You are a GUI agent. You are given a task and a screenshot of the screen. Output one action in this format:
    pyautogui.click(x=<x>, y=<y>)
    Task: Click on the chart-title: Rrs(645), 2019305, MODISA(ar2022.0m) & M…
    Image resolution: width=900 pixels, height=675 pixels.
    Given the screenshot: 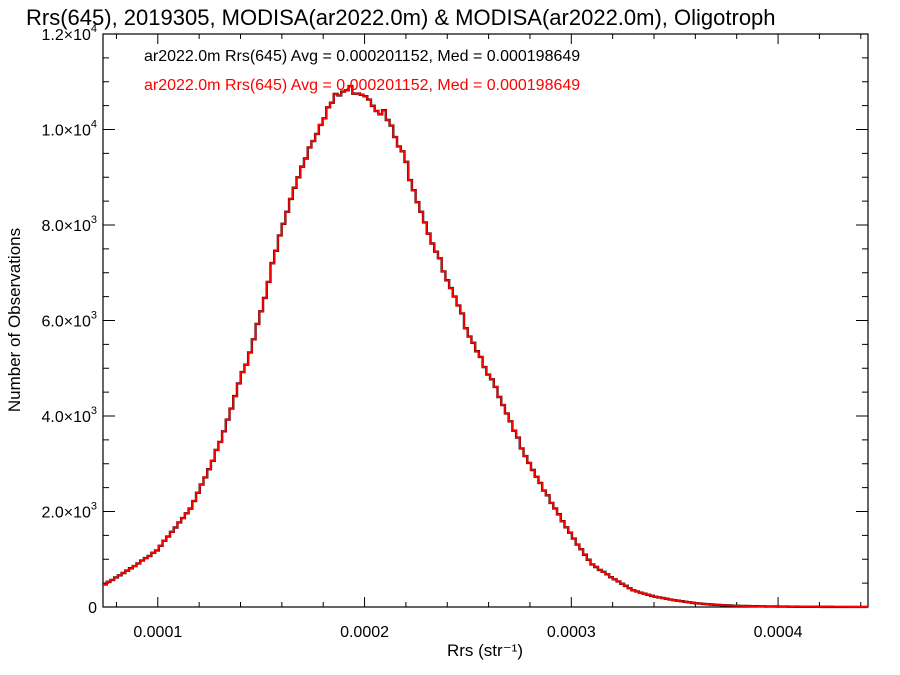 What is the action you would take?
    pyautogui.click(x=401, y=17)
    